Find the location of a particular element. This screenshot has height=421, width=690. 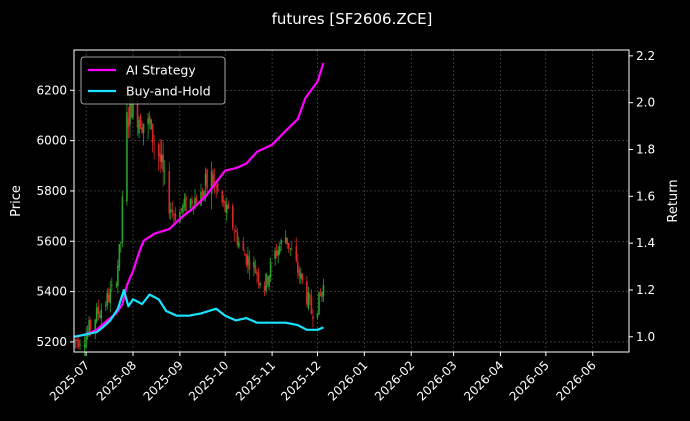

x-tick-label: 2025-07 is located at coordinates (69, 380).